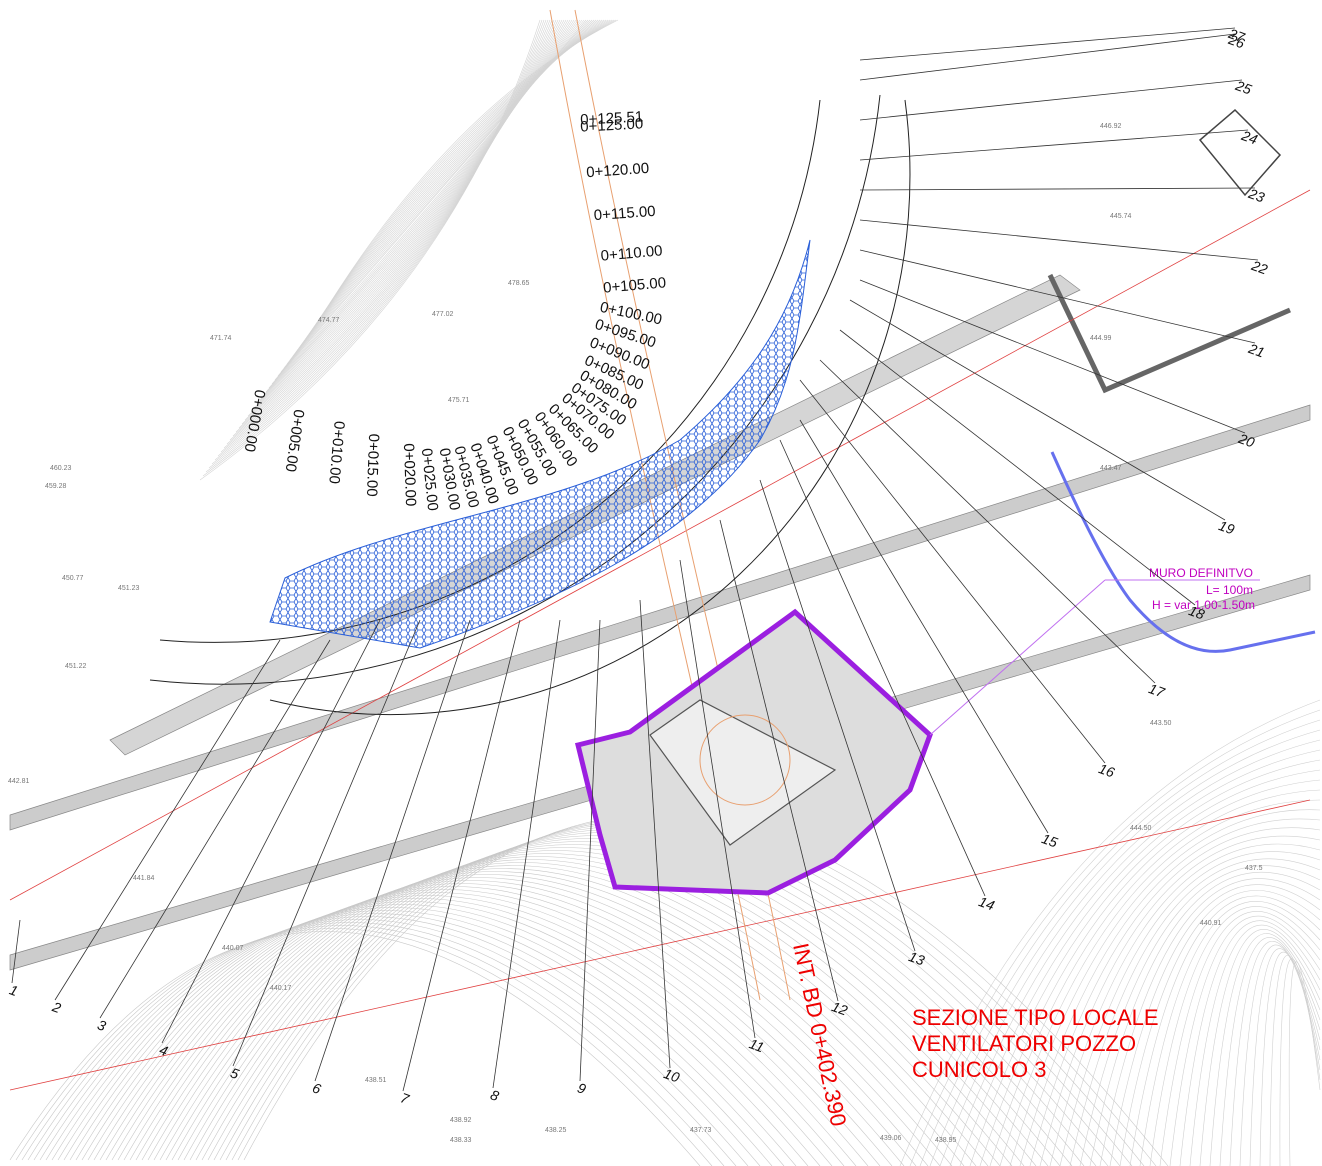 Image resolution: width=1322 pixels, height=1166 pixels. Describe the element at coordinates (1201, 573) in the screenshot. I see `wall-title: MURO DEFINITVO` at that location.